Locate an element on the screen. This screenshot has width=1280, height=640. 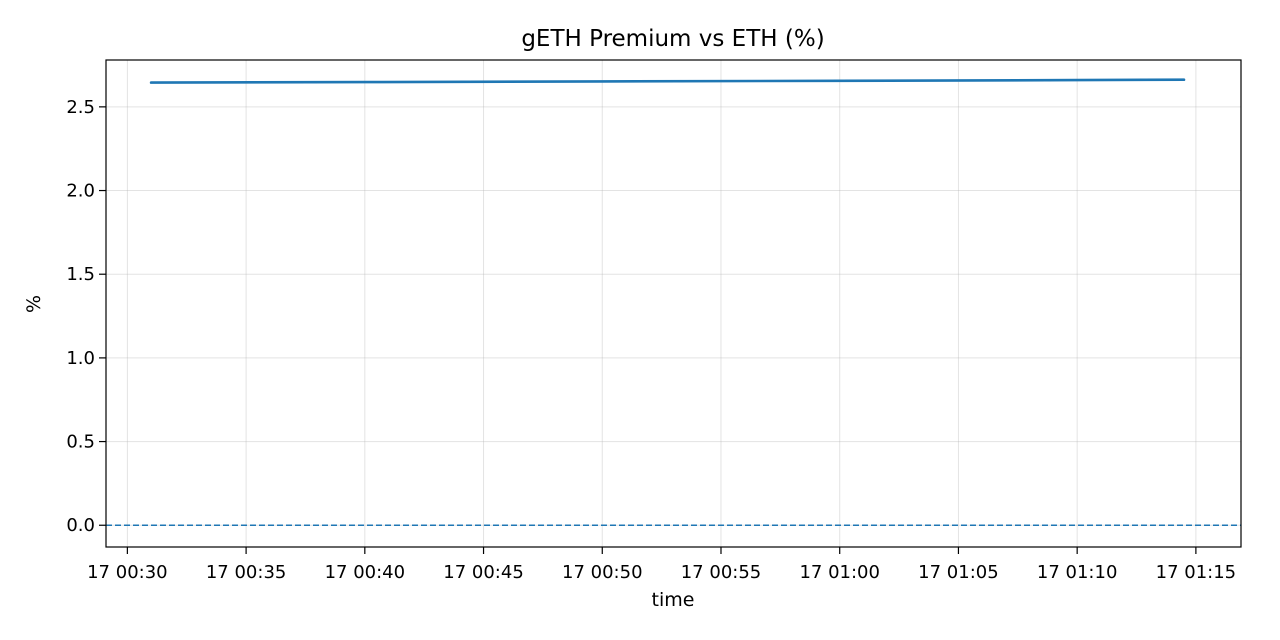
x-axis-label: time is located at coordinates (673, 600).